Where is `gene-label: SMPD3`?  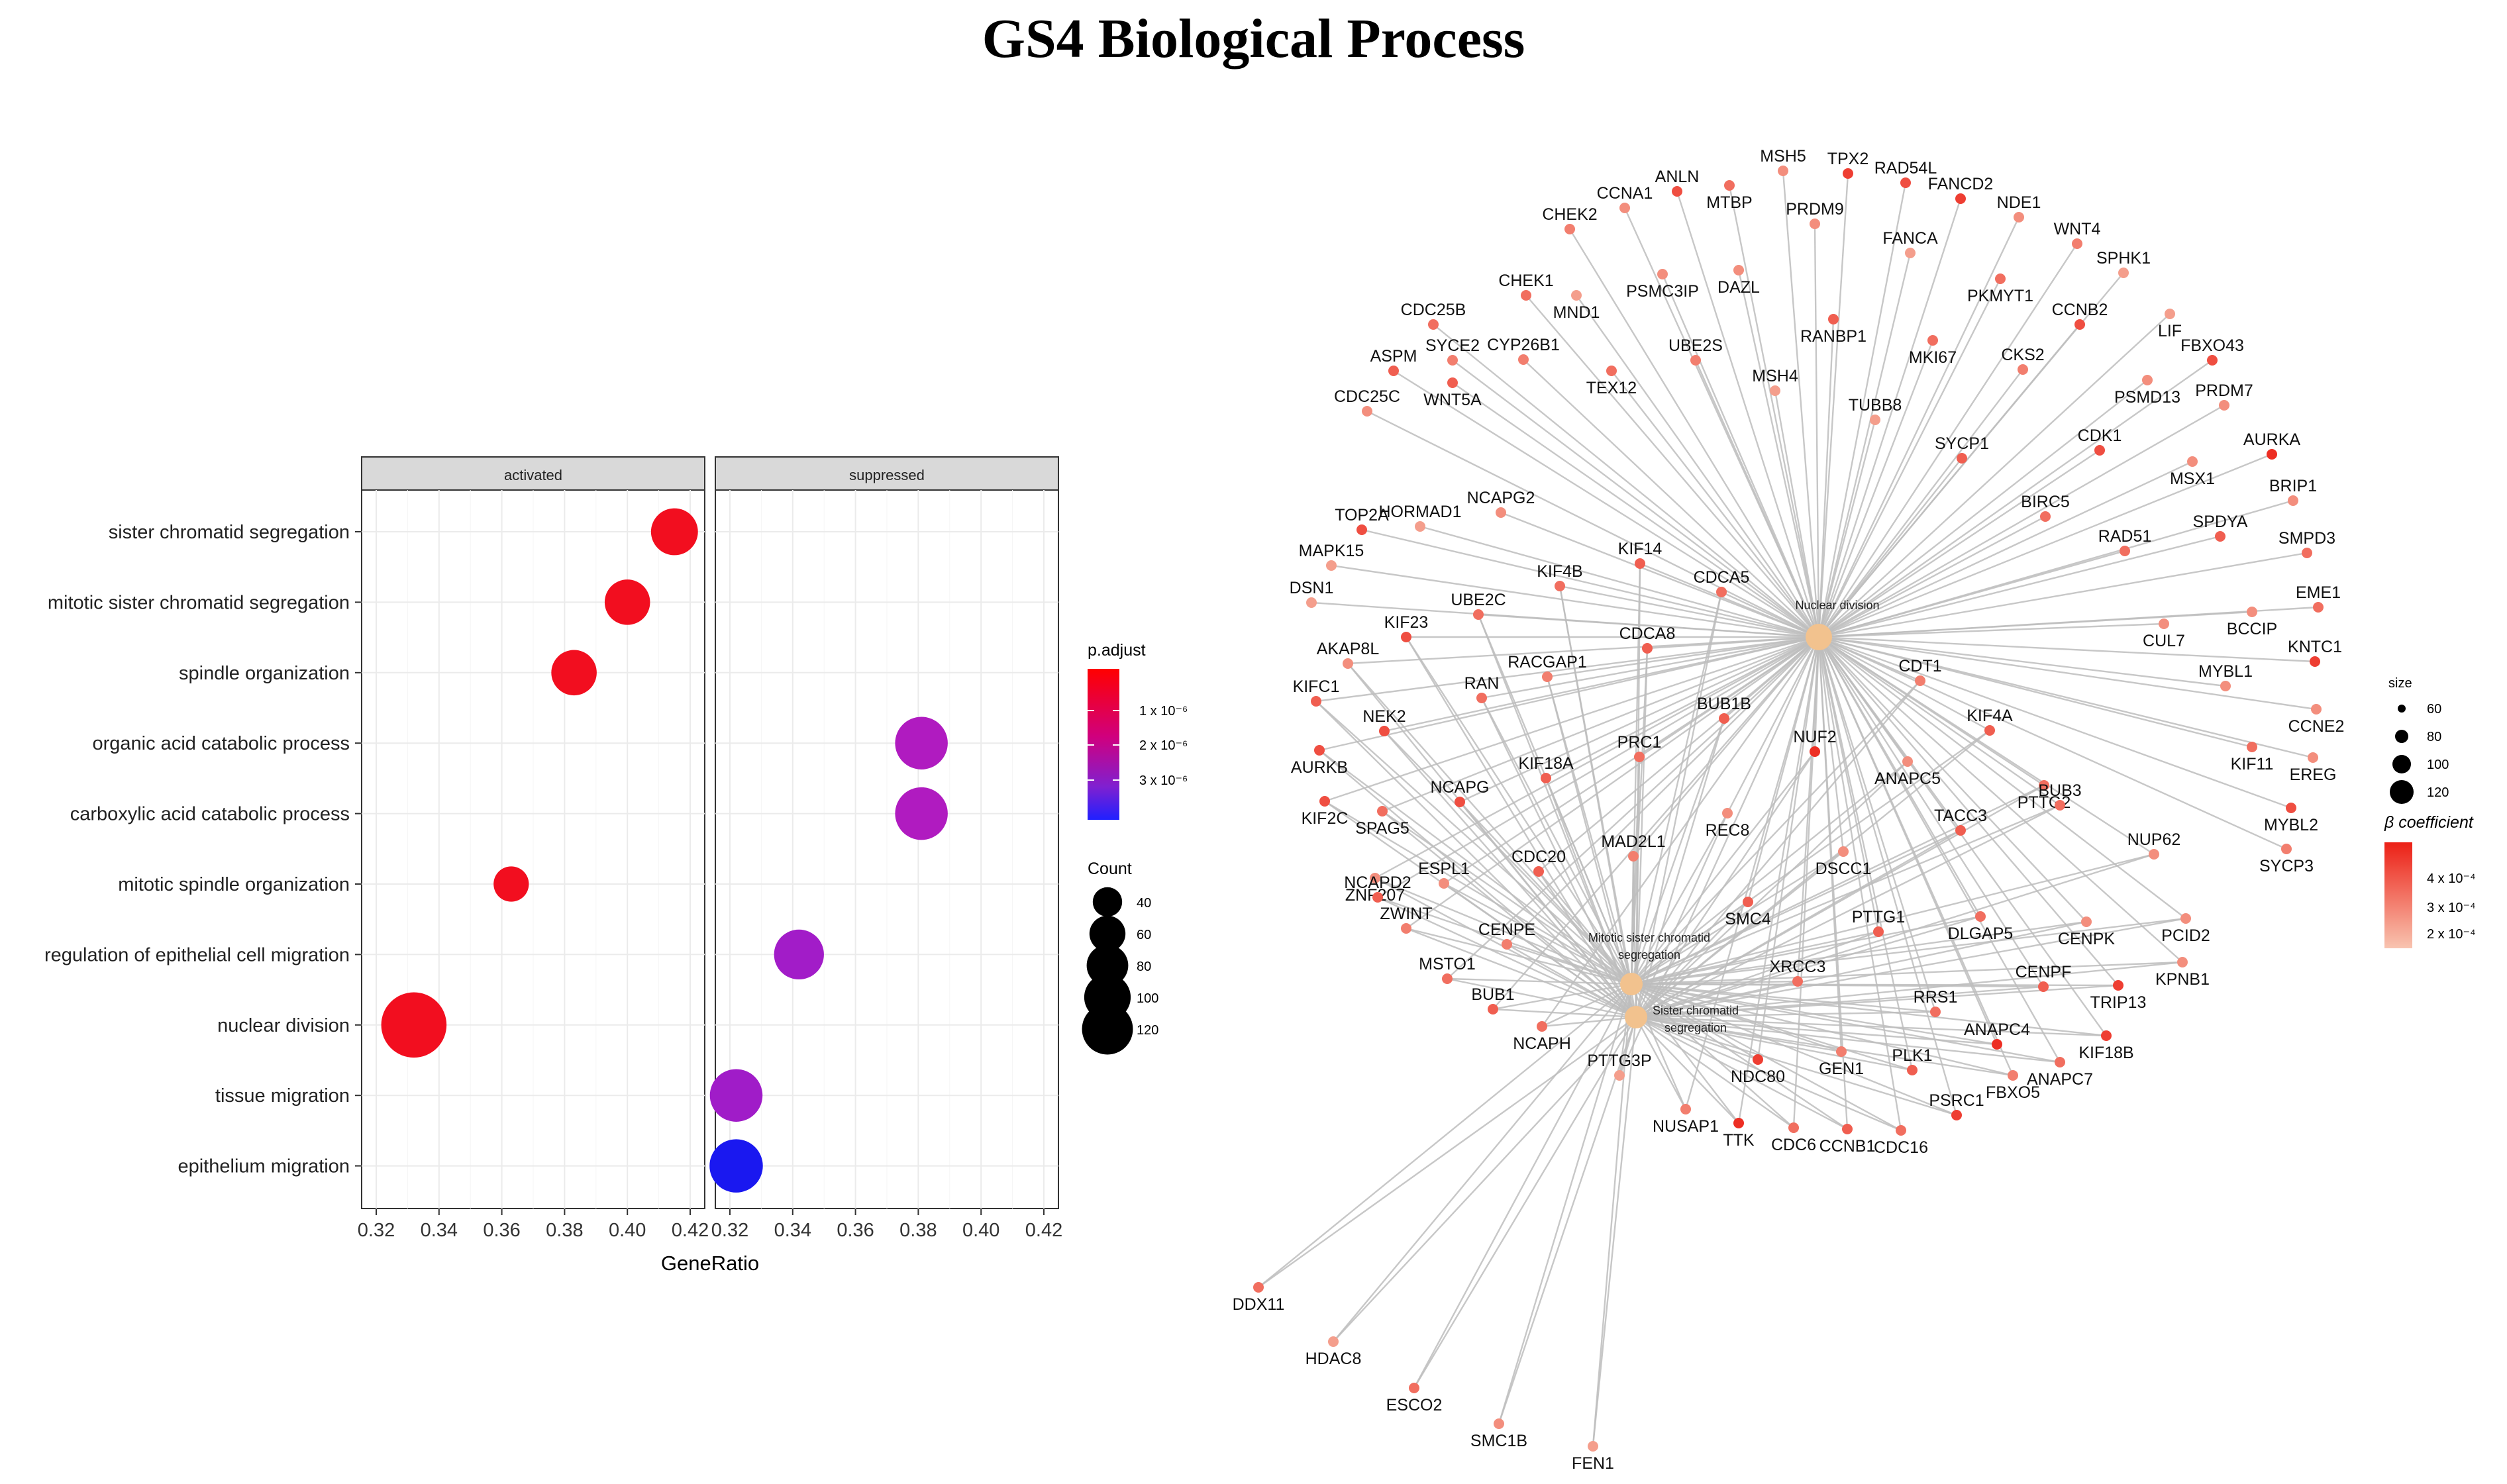 gene-label: SMPD3 is located at coordinates (2306, 538).